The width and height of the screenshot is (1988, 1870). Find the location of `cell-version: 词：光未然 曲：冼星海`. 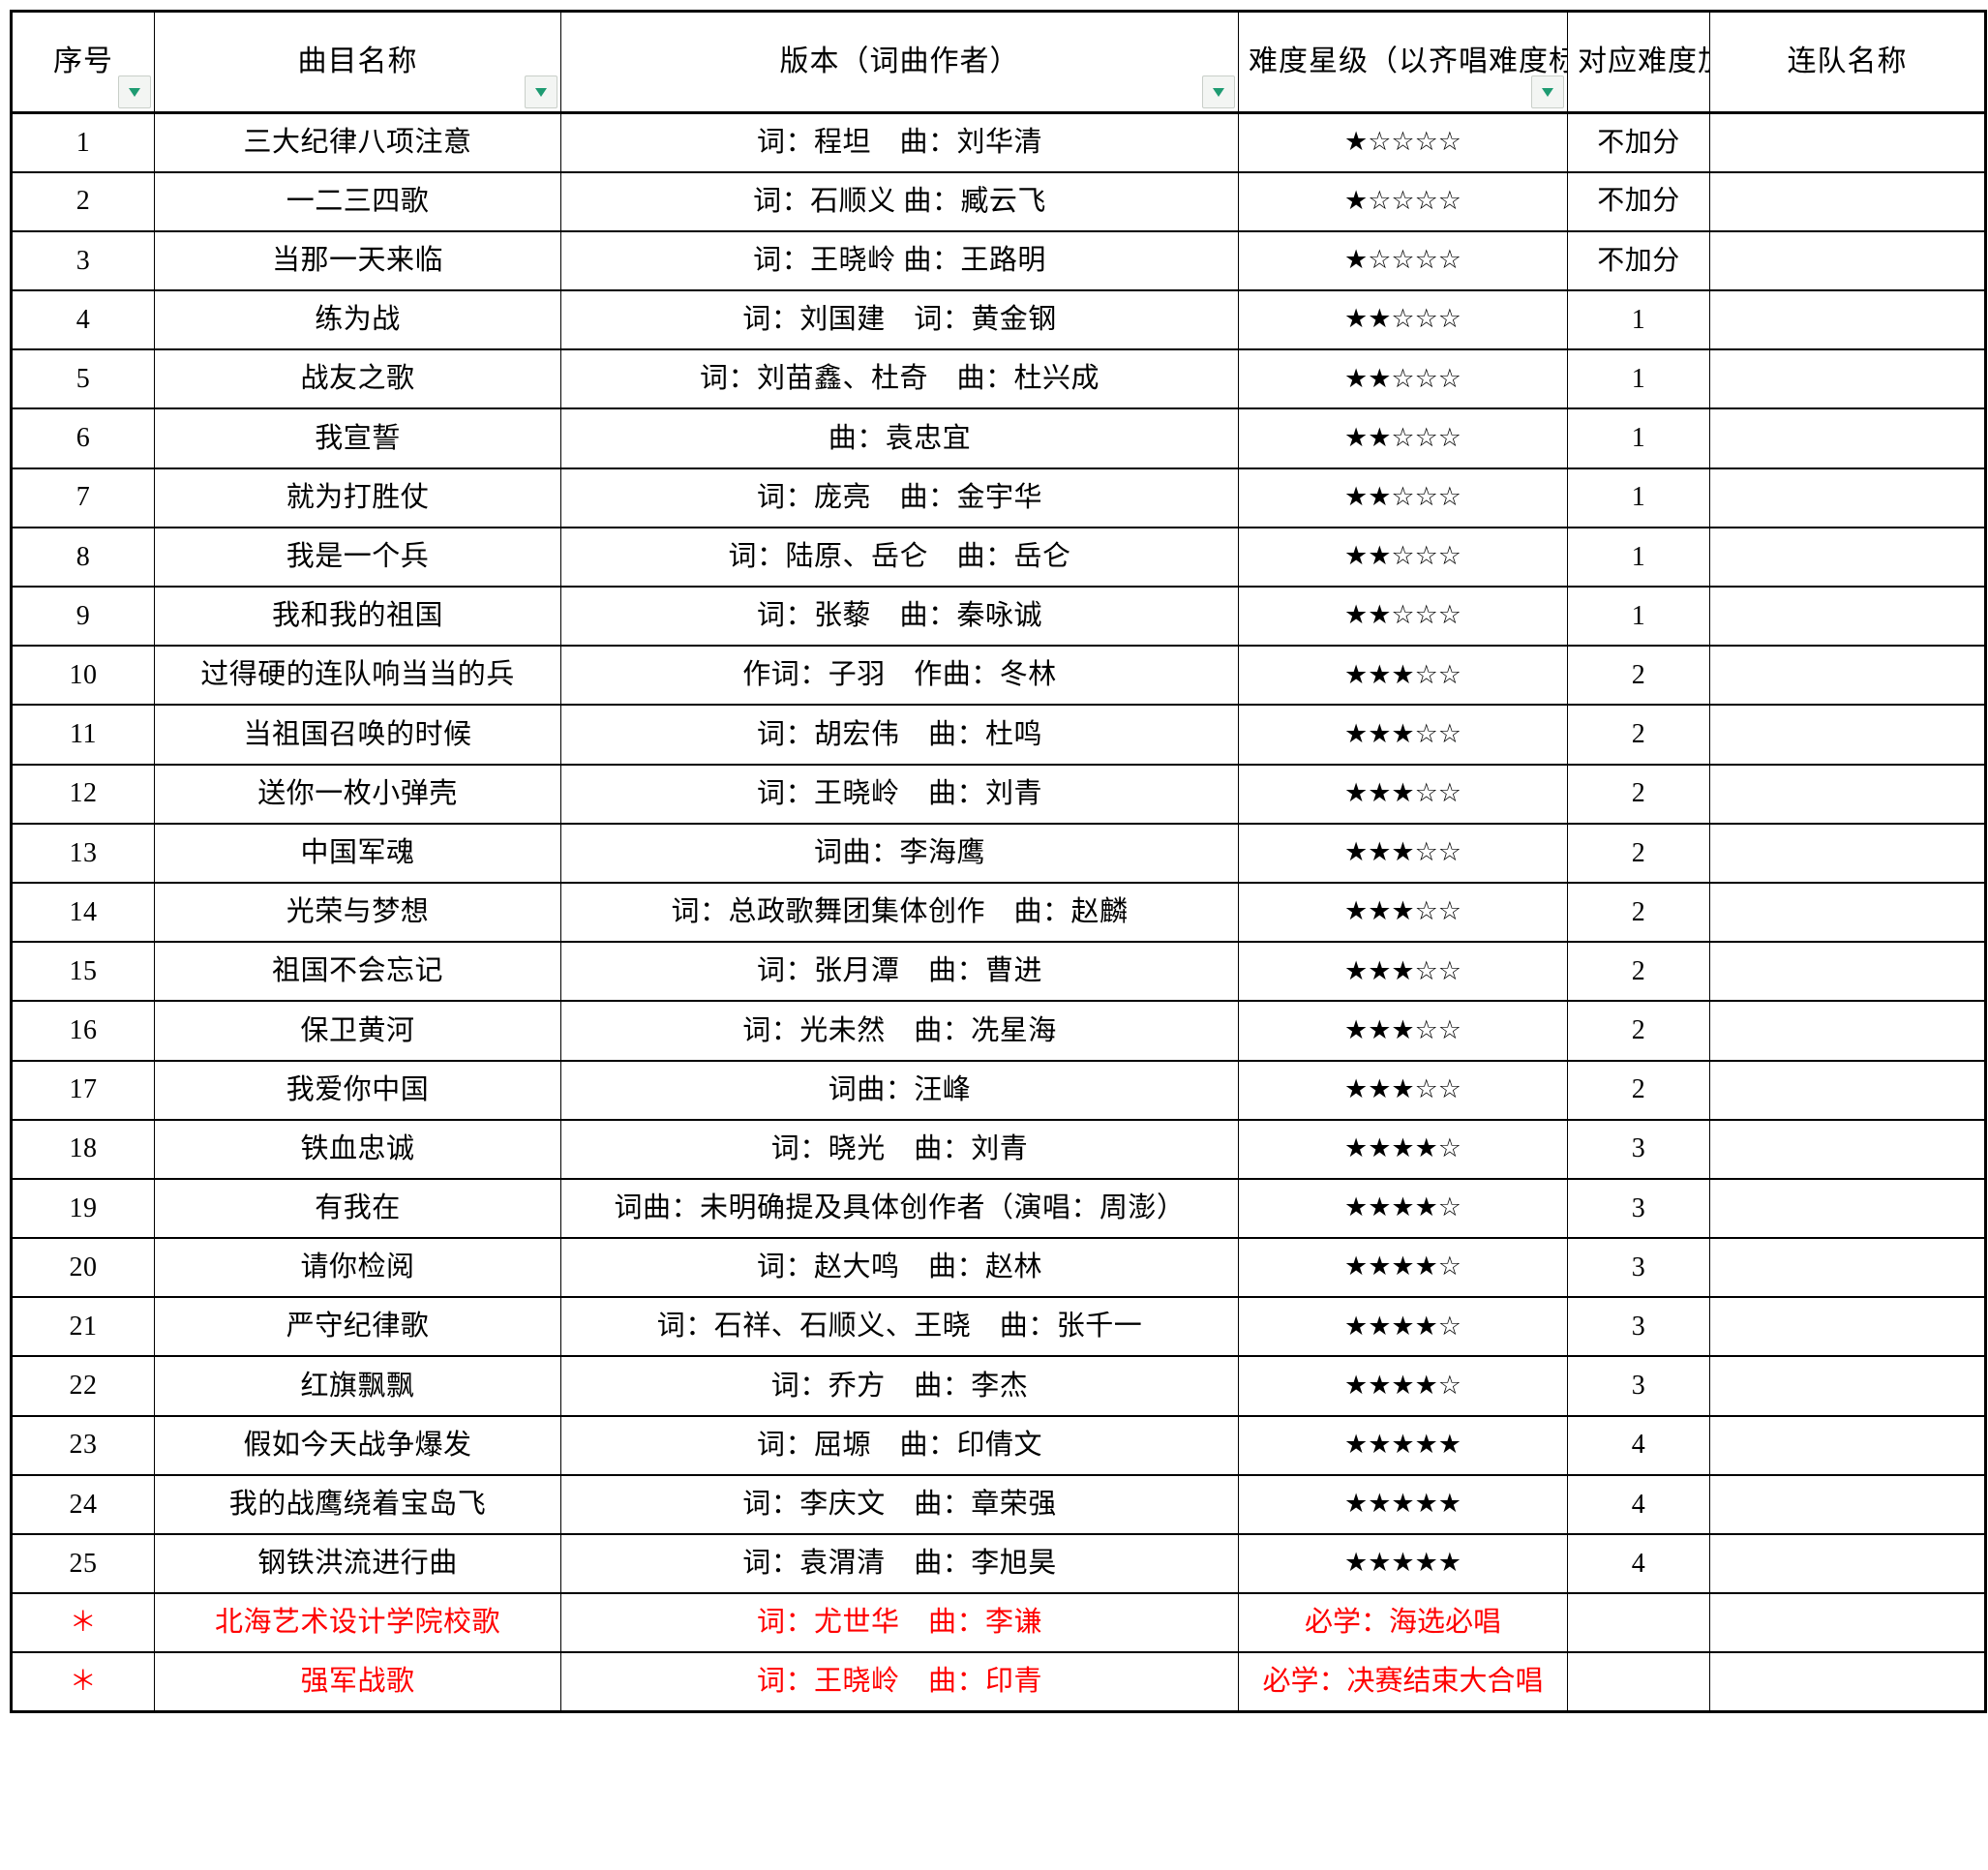

cell-version: 词：光未然 曲：冼星海 is located at coordinates (899, 1031).